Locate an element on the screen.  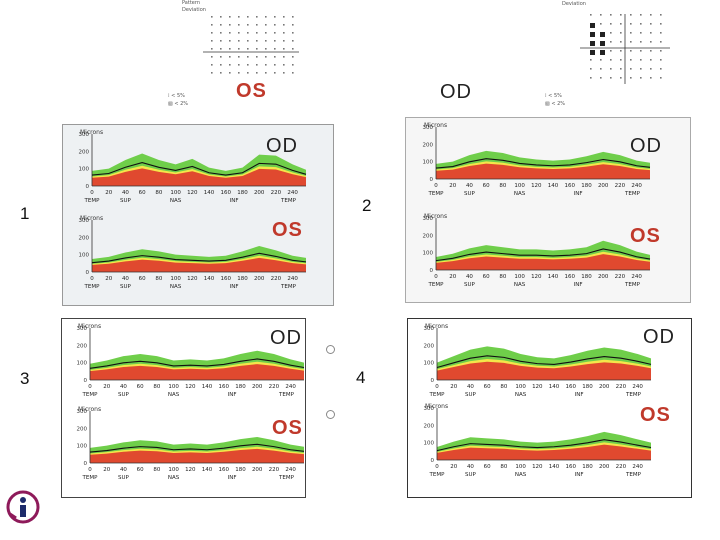
panel-3-eye-od: OD is located at coordinates (286, 338).